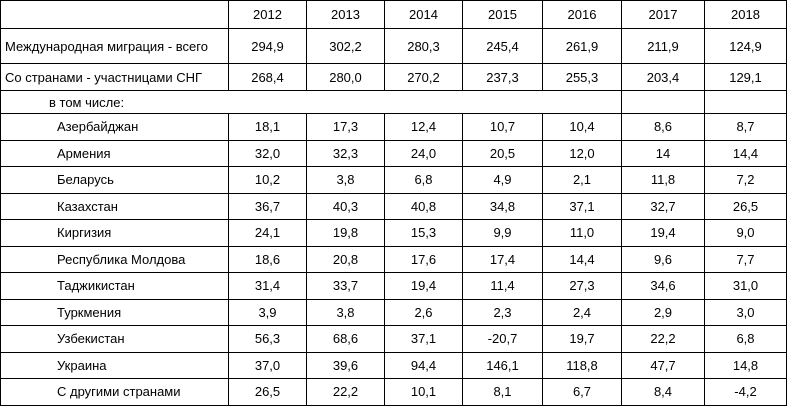  I want to click on row-label: Армения, so click(114, 153).